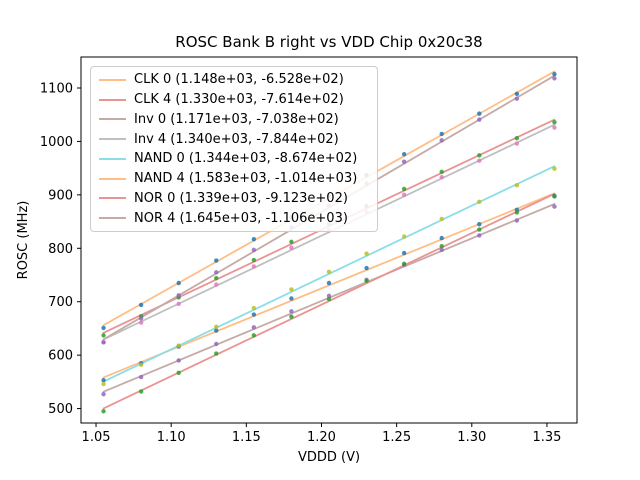 The width and height of the screenshot is (640, 480). What do you see at coordinates (546, 437) in the screenshot?
I see `x-tick-label: 1.35` at bounding box center [546, 437].